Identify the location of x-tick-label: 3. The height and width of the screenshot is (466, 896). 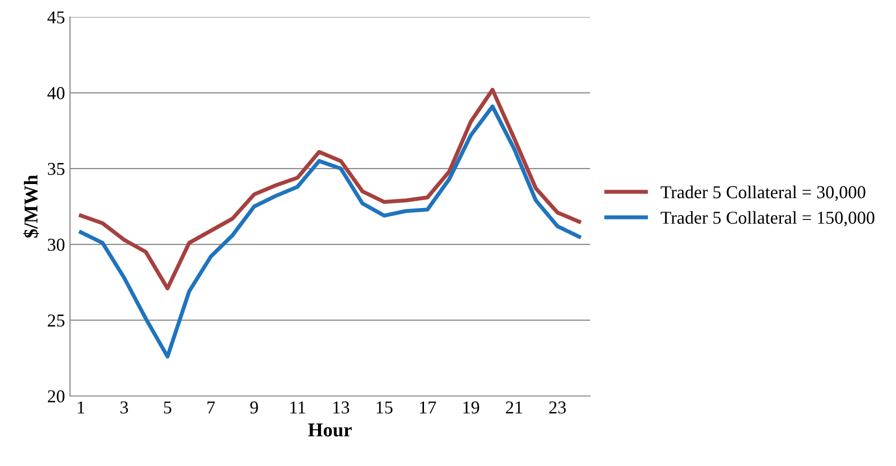
(124, 407).